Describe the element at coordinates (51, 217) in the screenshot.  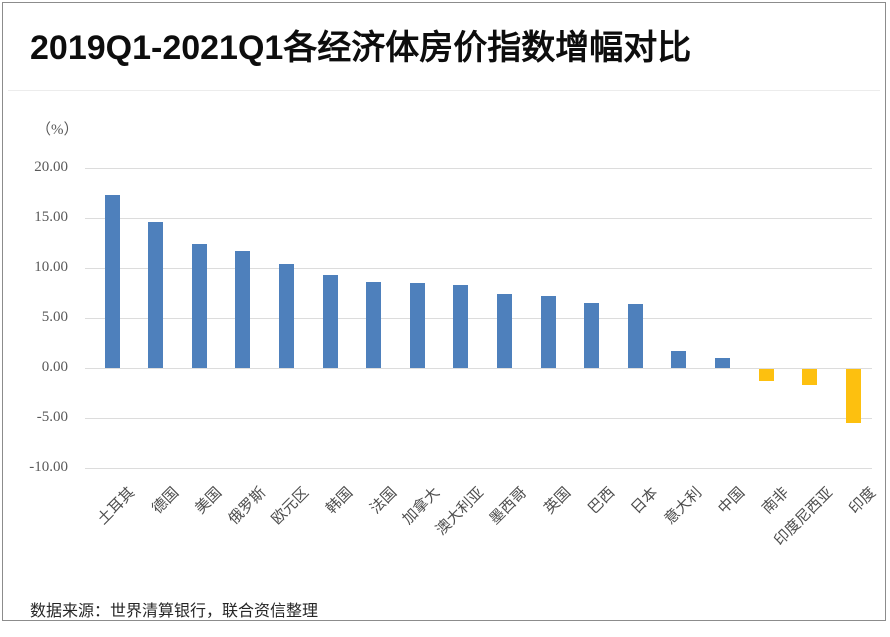
I see `y-axis-tick-label: 15.00` at that location.